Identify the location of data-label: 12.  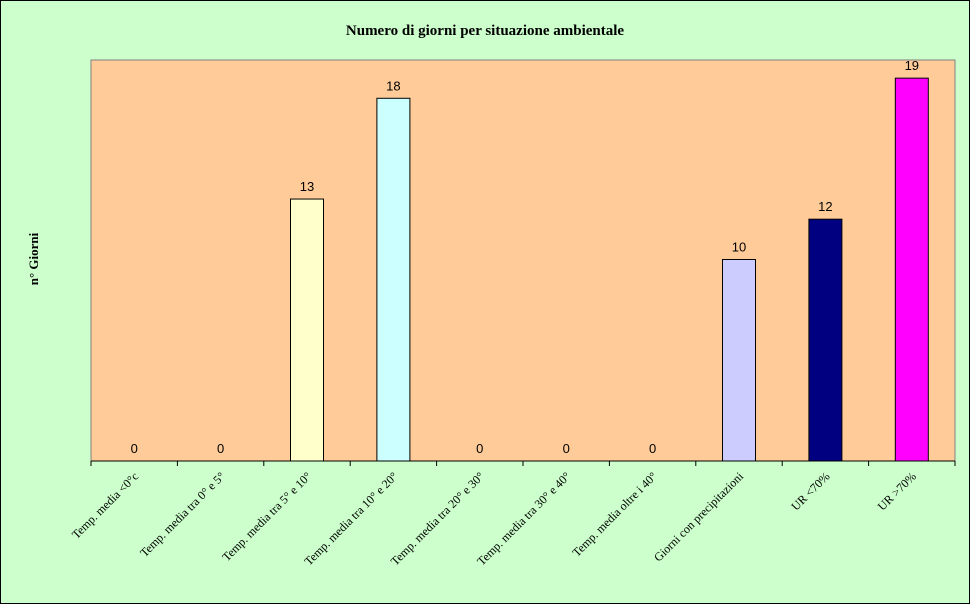
(825, 206).